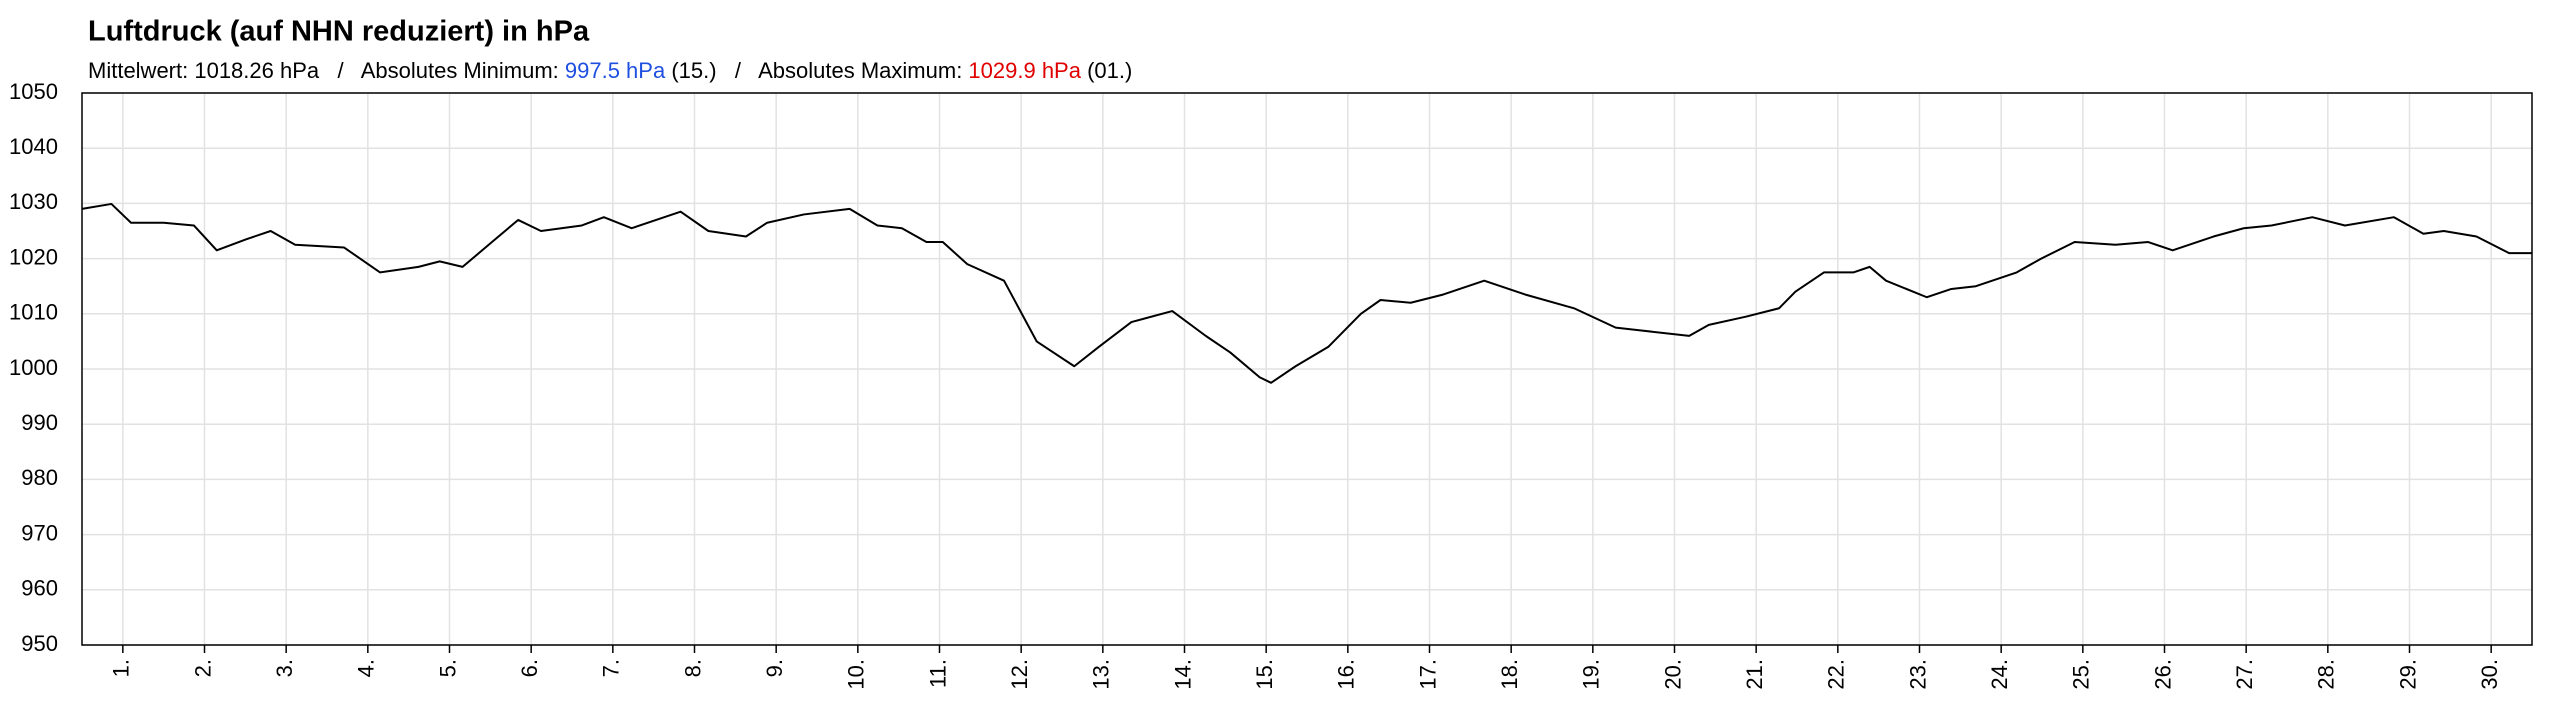  Describe the element at coordinates (856, 674) in the screenshot. I see `x-tick-label: 10.` at that location.